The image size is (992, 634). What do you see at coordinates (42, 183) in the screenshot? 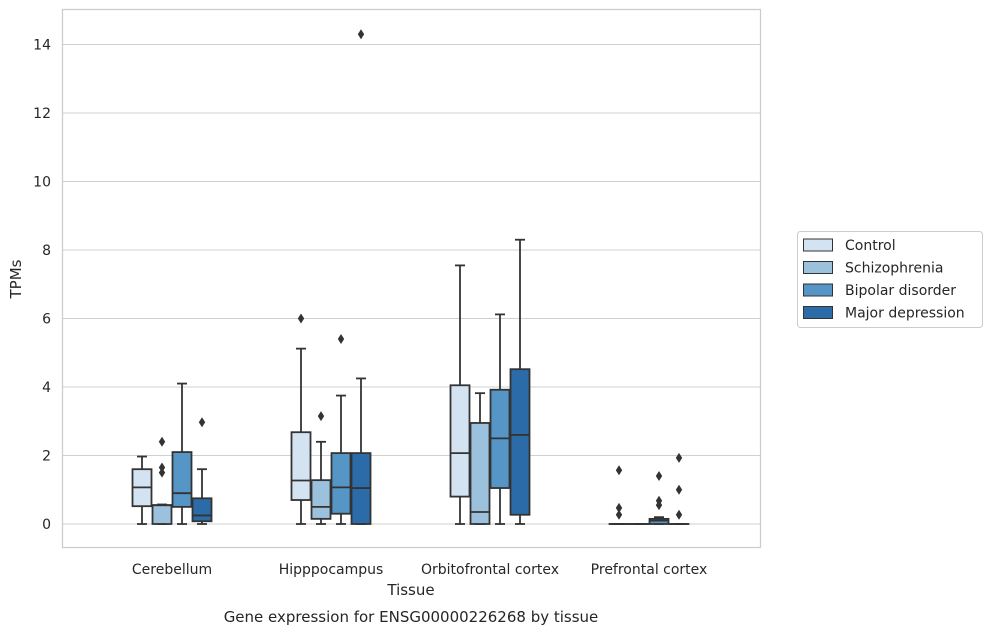
I see `y-tick-label: 10` at bounding box center [42, 183].